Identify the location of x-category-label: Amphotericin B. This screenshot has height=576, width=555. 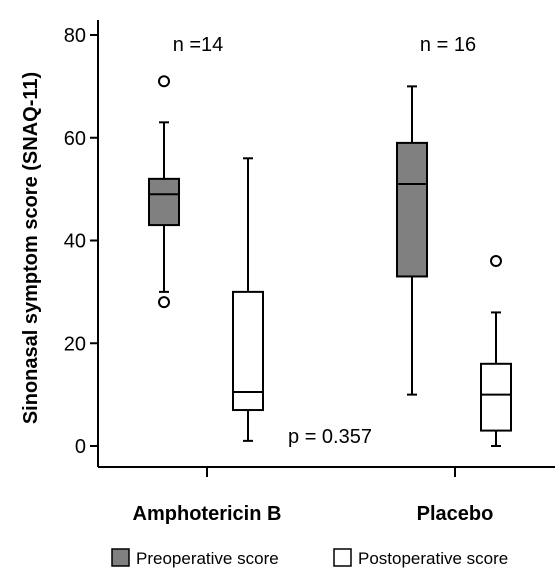
(207, 514).